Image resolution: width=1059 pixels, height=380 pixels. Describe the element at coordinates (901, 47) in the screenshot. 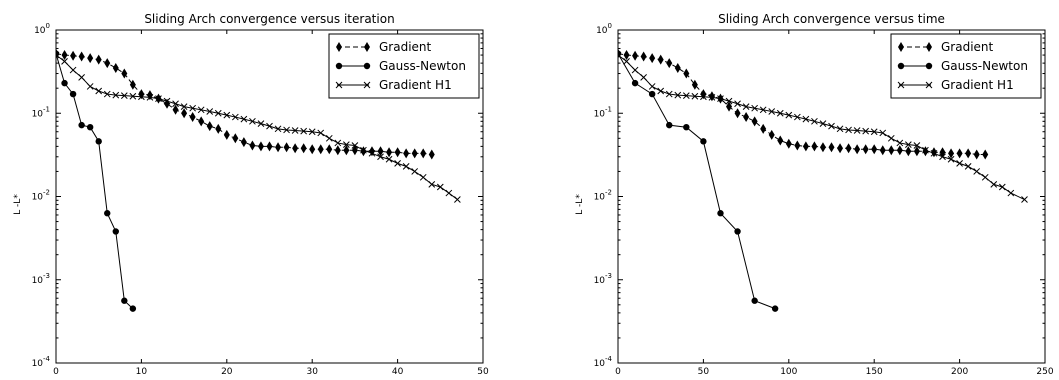

I see `legend-marker-gradient` at that location.